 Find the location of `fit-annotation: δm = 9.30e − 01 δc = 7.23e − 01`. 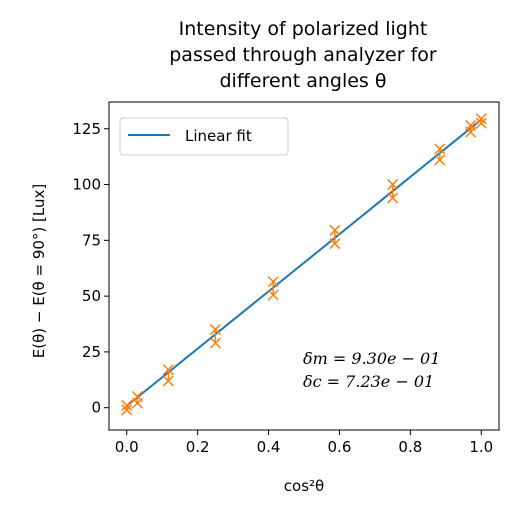

fit-annotation: δm = 9.30e − 01 δc = 7.23e − 01 is located at coordinates (371, 370).